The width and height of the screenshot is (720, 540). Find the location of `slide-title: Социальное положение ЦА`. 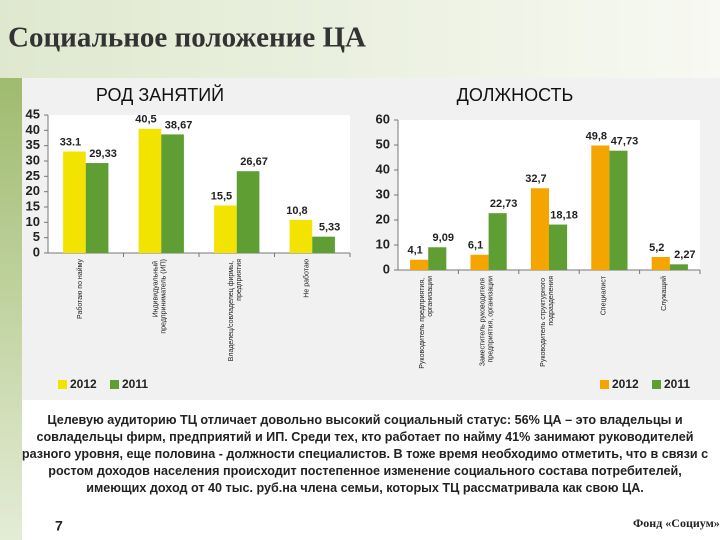

slide-title: Социальное положение ЦА is located at coordinates (187, 38).